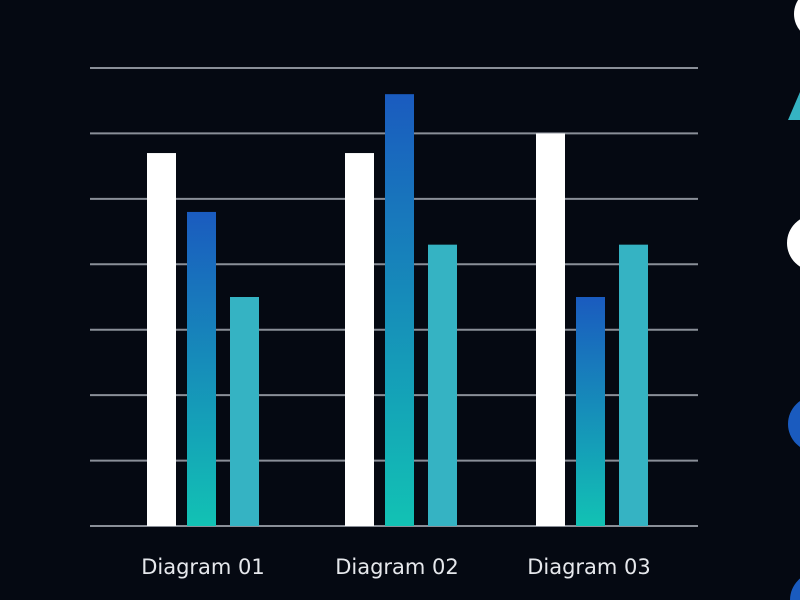 Image resolution: width=800 pixels, height=600 pixels. What do you see at coordinates (797, 15) in the screenshot?
I see `deco-circle-top` at bounding box center [797, 15].